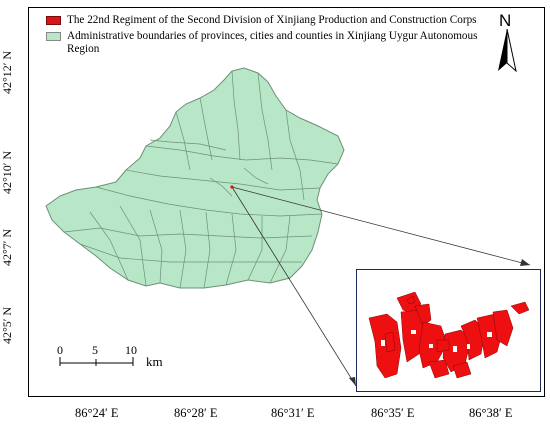 Image resolution: width=550 pixels, height=430 pixels. I want to click on boundaries-swatch, so click(53, 36).